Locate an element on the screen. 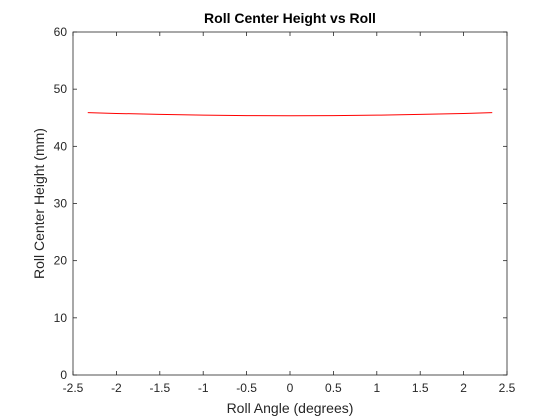 This screenshot has width=560, height=420. series-layer is located at coordinates (290, 114).